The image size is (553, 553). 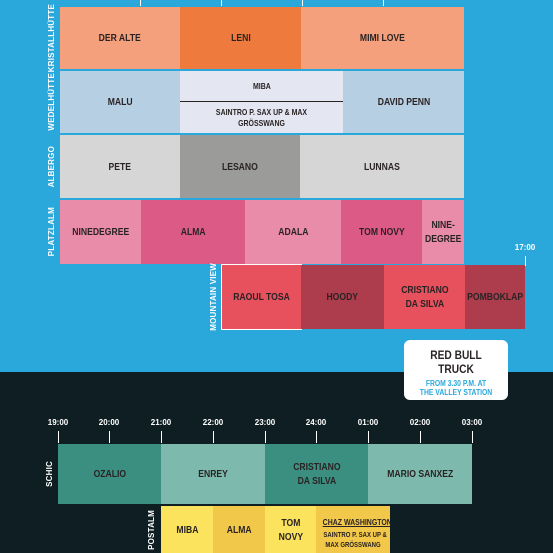 I want to click on act-block: OZALIO, so click(x=109, y=474).